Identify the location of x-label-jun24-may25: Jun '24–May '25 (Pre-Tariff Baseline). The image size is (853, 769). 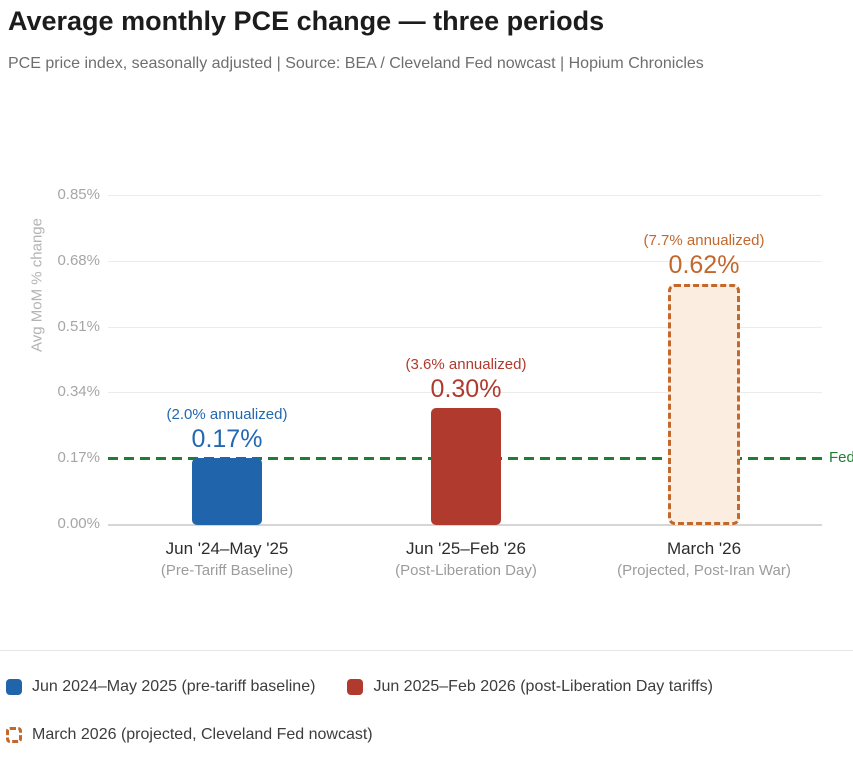
(227, 559).